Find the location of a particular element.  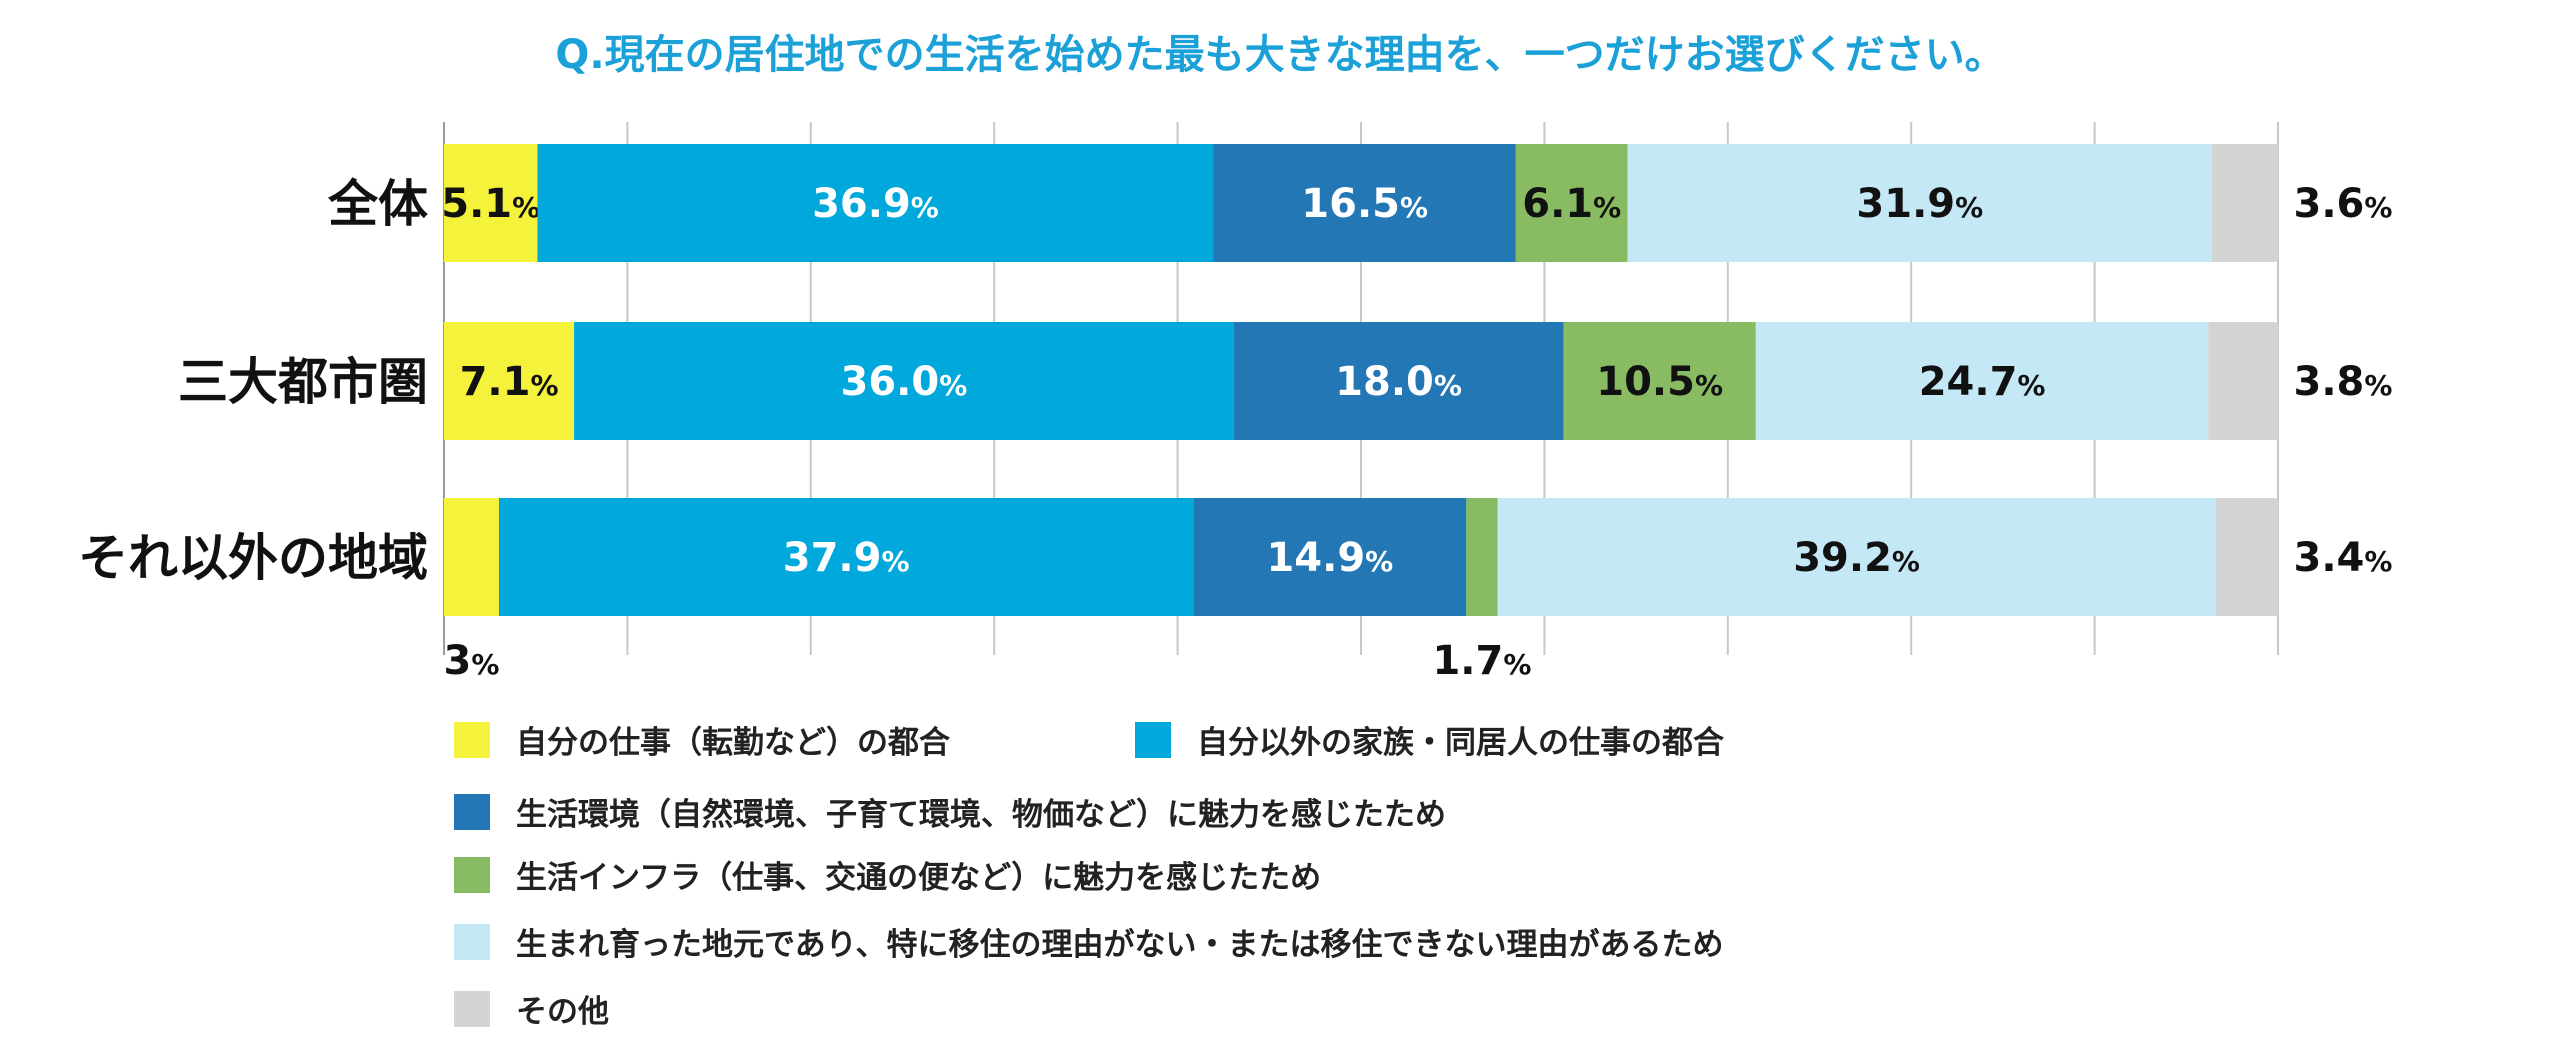

legend-item: 自分の仕事（転勤など）の都合 is located at coordinates (702, 739).